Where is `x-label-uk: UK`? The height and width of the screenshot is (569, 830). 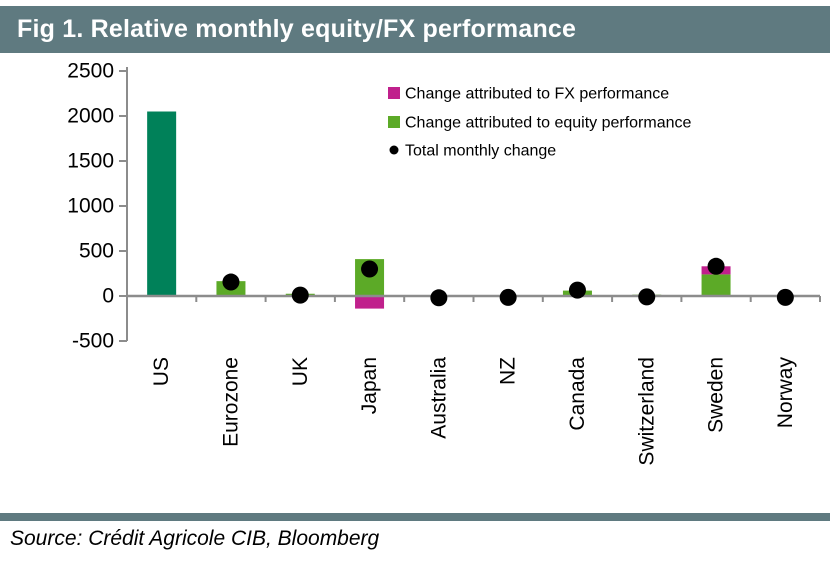 x-label-uk: UK is located at coordinates (300, 371).